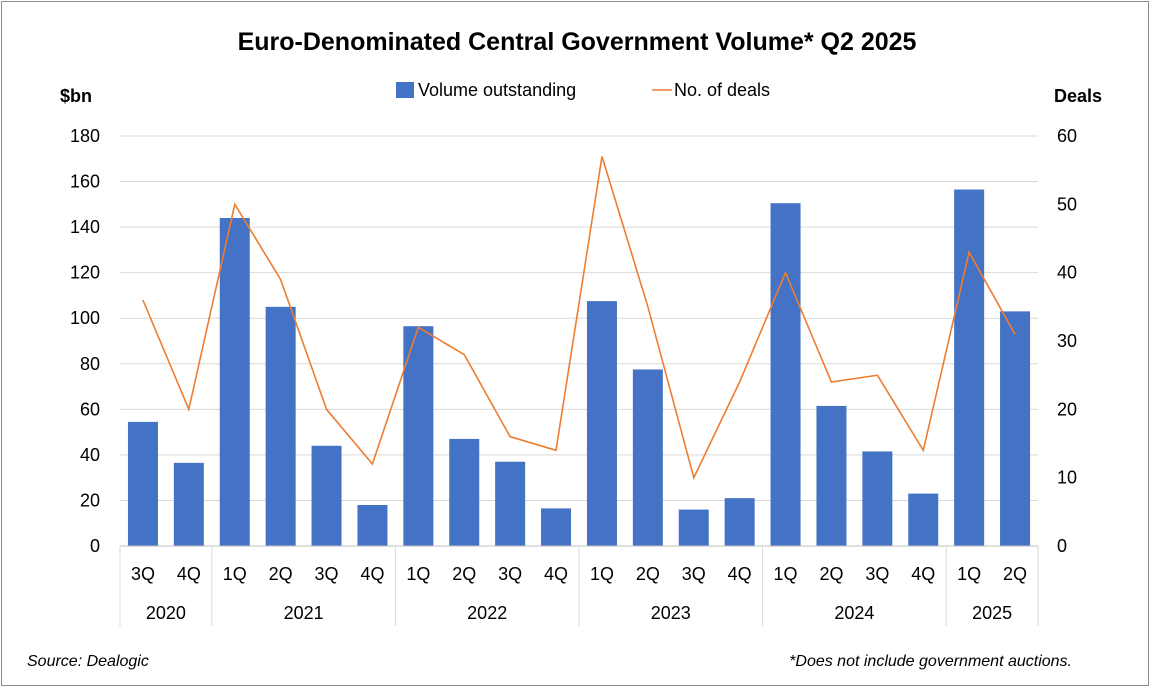  What do you see at coordinates (405, 90) in the screenshot?
I see `legend-volume-swatch` at bounding box center [405, 90].